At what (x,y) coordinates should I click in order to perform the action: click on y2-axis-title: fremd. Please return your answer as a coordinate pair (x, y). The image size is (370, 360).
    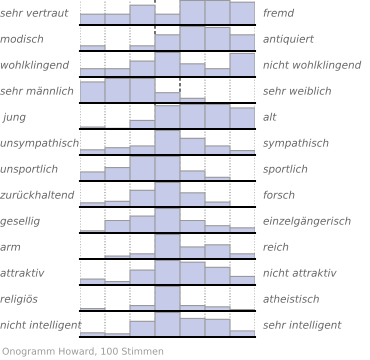
    Looking at the image, I should click on (279, 12).